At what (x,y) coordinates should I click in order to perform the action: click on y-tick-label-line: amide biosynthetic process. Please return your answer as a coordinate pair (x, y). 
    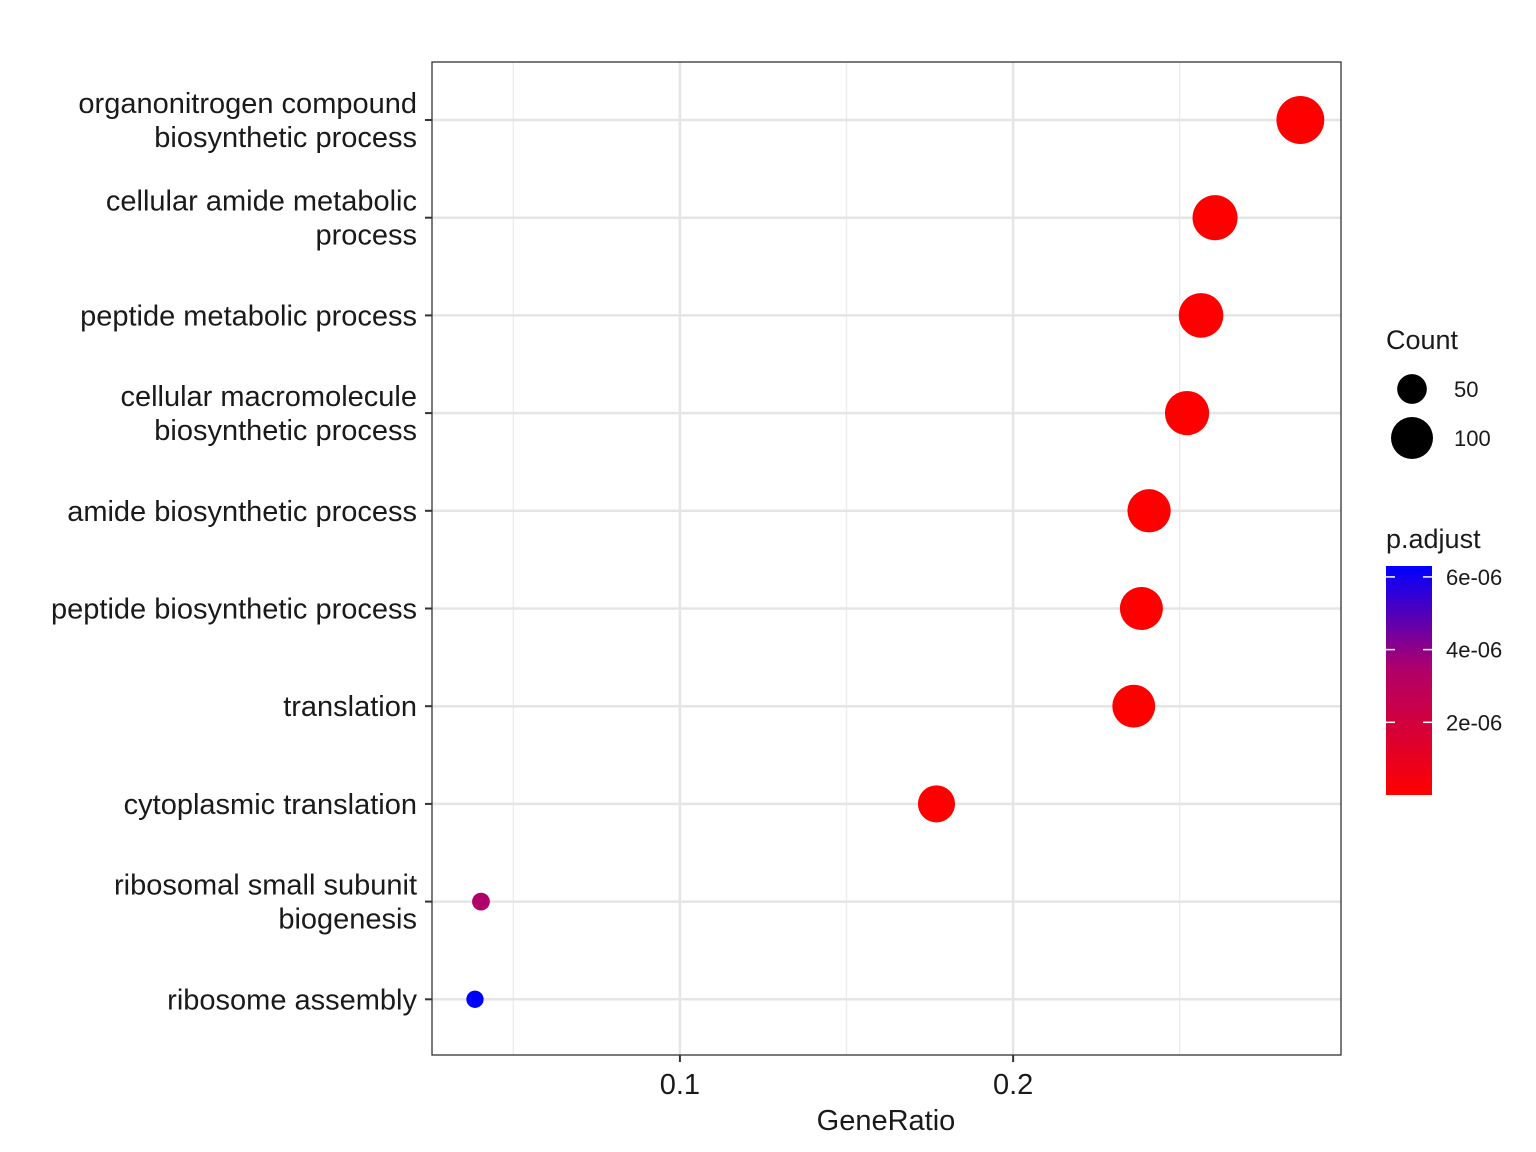
    Looking at the image, I should click on (242, 512).